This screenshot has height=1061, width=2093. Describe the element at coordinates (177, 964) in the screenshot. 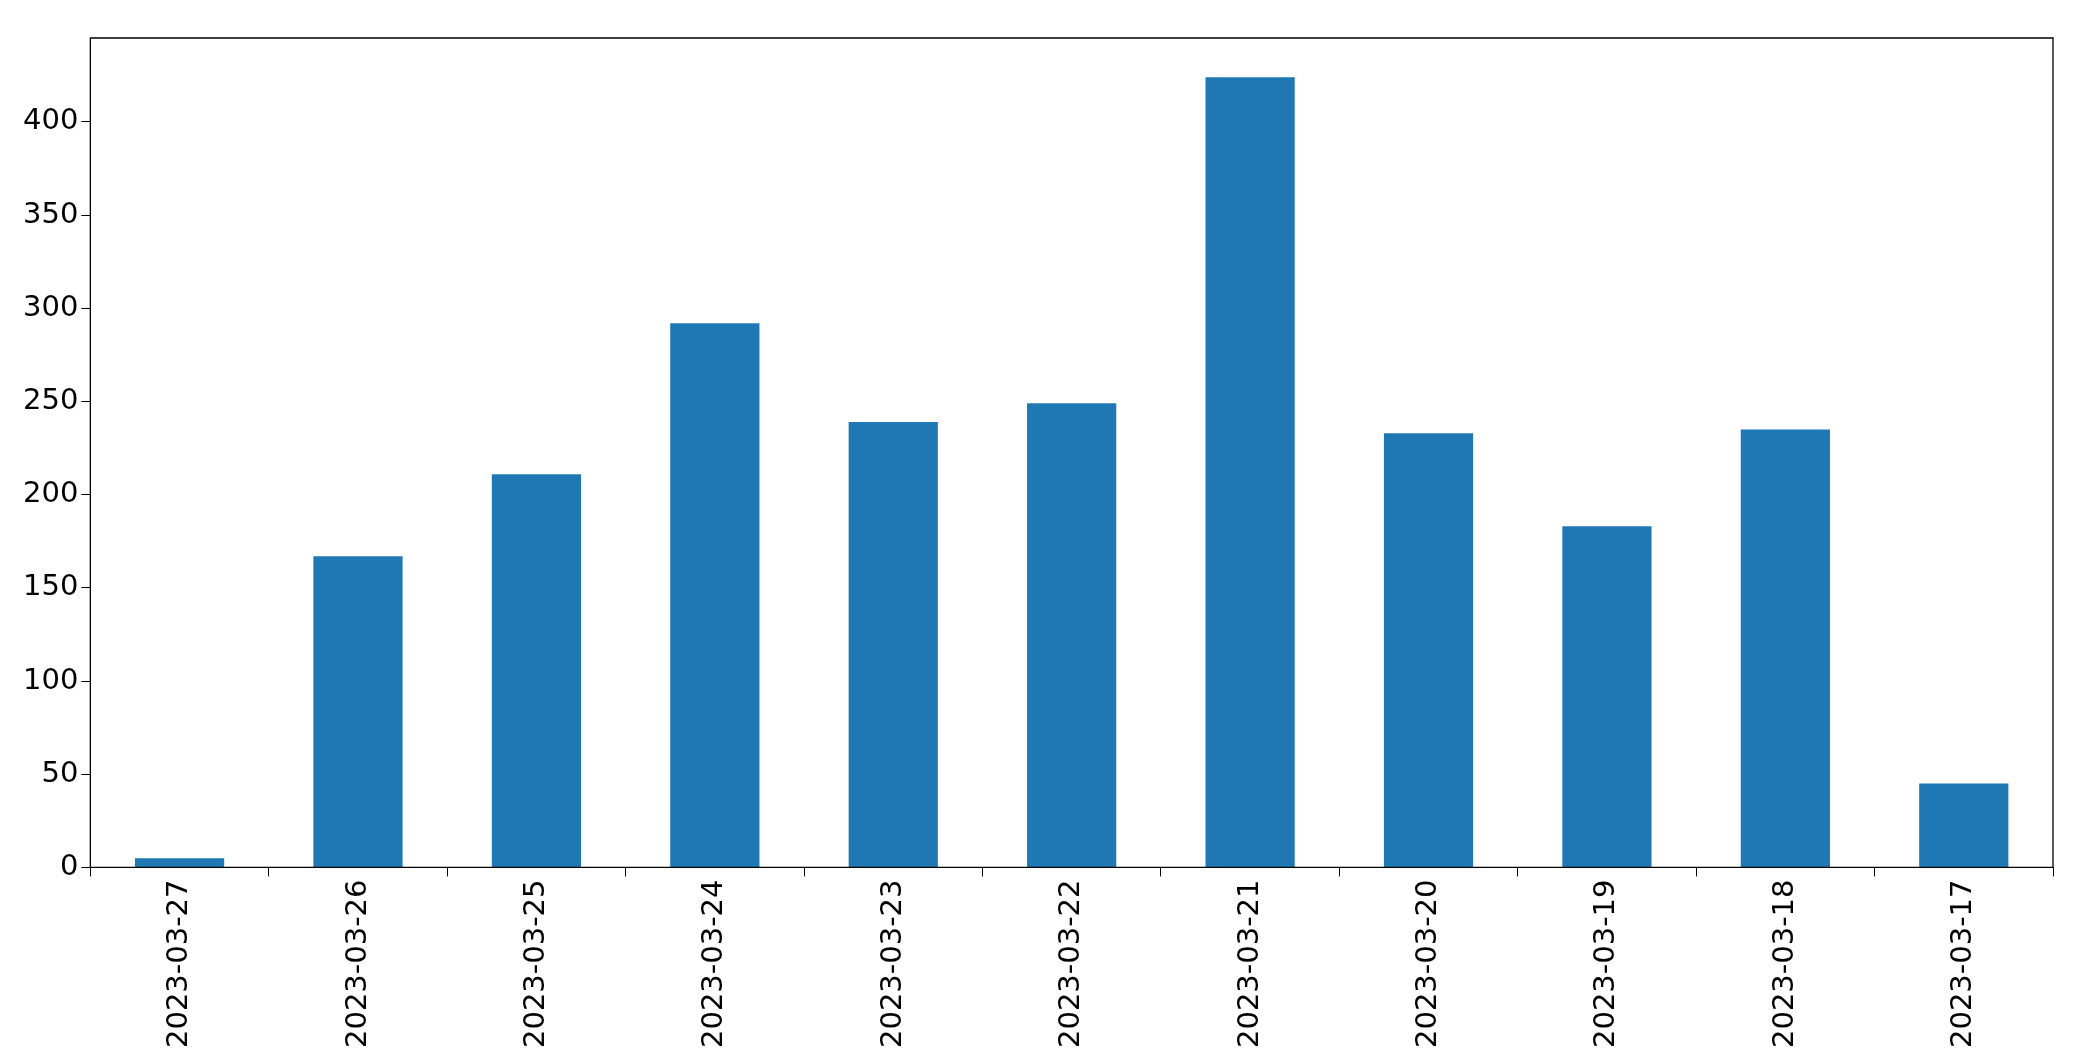

I see `x-tick-label: 2023-03-27` at that location.